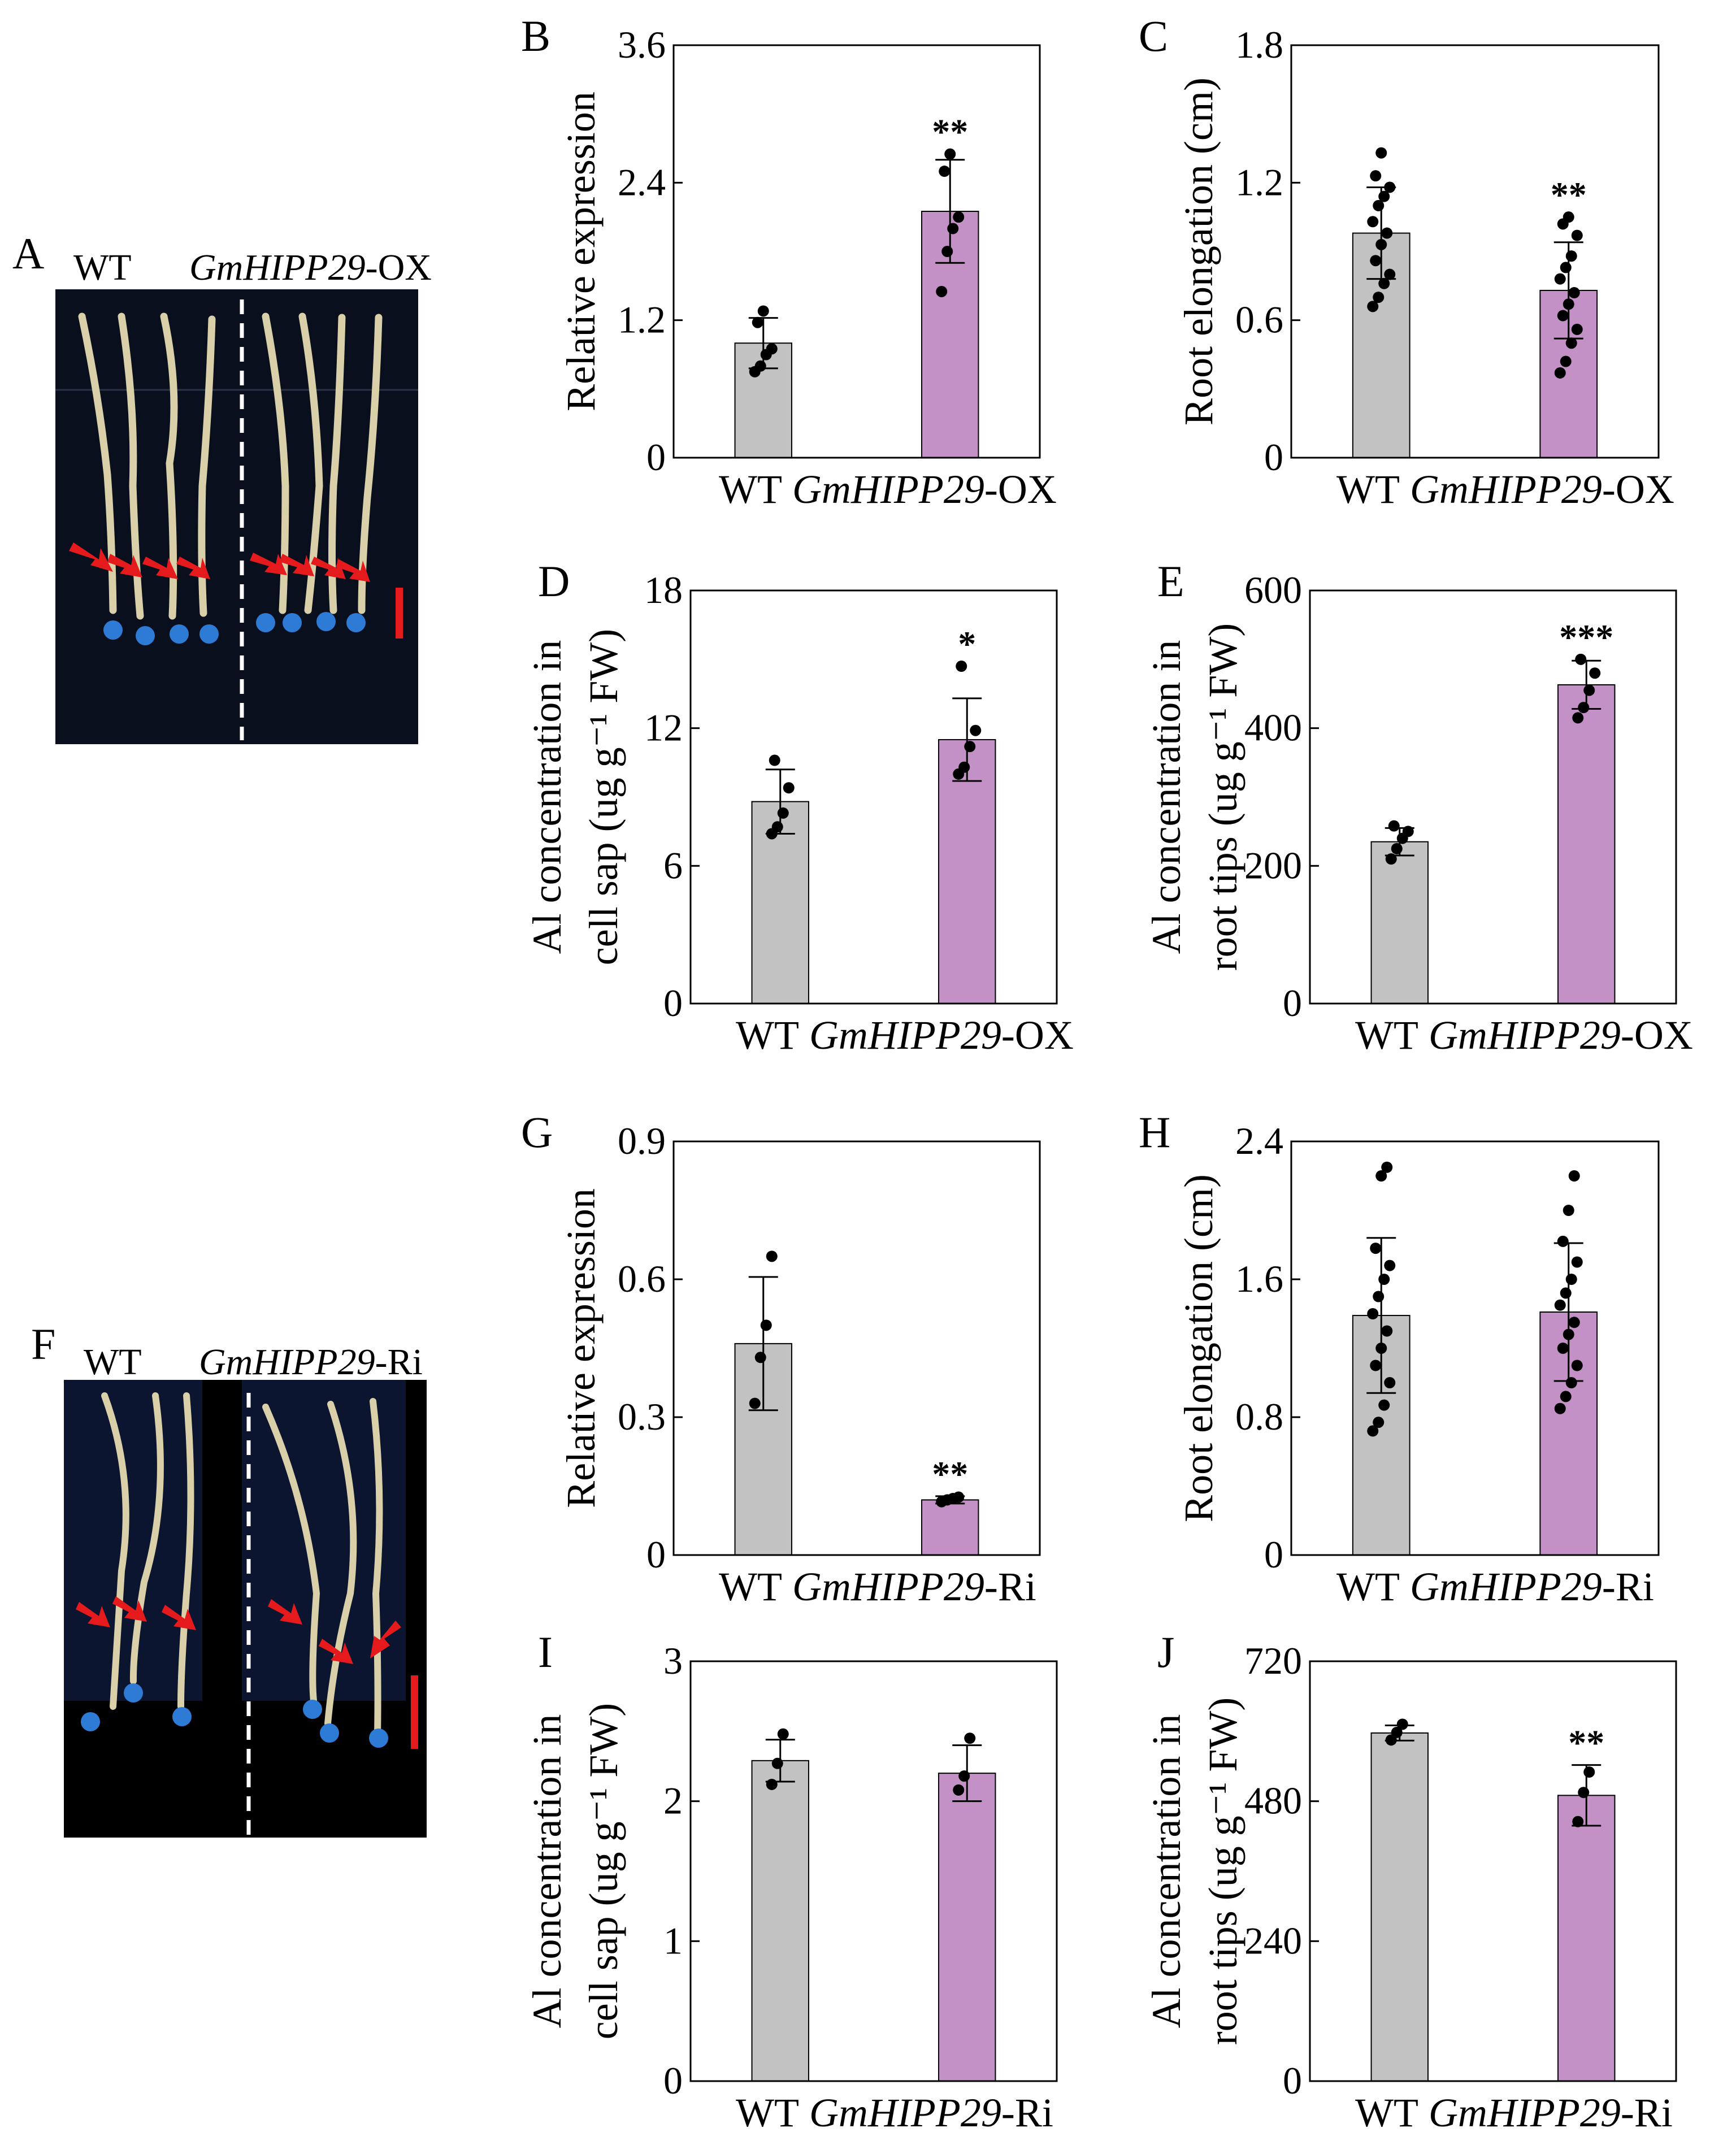 Image resolution: width=1736 pixels, height=2141 pixels. What do you see at coordinates (1223, 797) in the screenshot?
I see `y-axis-title-line: root tips (ug g⁻¹ FW)` at bounding box center [1223, 797].